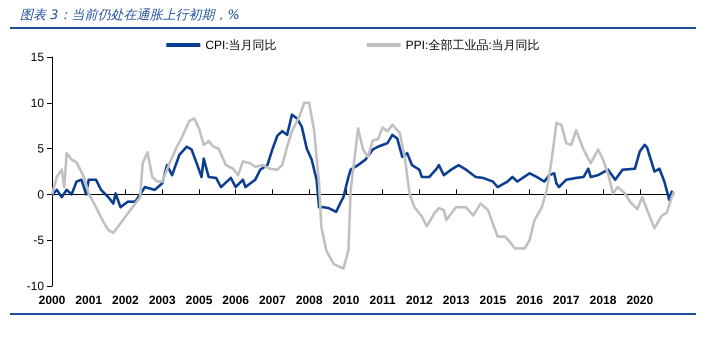  What do you see at coordinates (640, 300) in the screenshot?
I see `x-tick-label: 2020` at bounding box center [640, 300].